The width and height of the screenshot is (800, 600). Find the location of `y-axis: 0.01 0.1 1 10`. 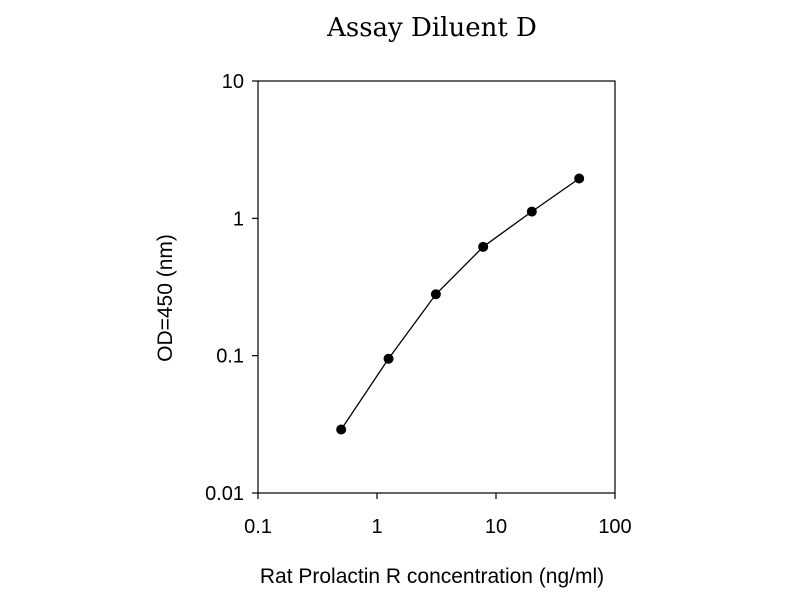

y-axis: 0.01 0.1 1 10 is located at coordinates (231, 288).